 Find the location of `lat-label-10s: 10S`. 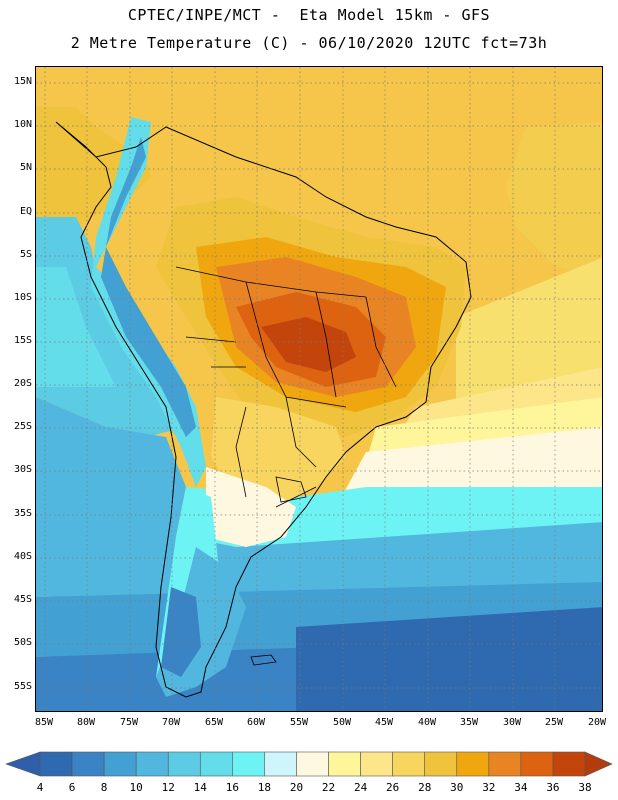

lat-label-10s: 10S is located at coordinates (22, 297).